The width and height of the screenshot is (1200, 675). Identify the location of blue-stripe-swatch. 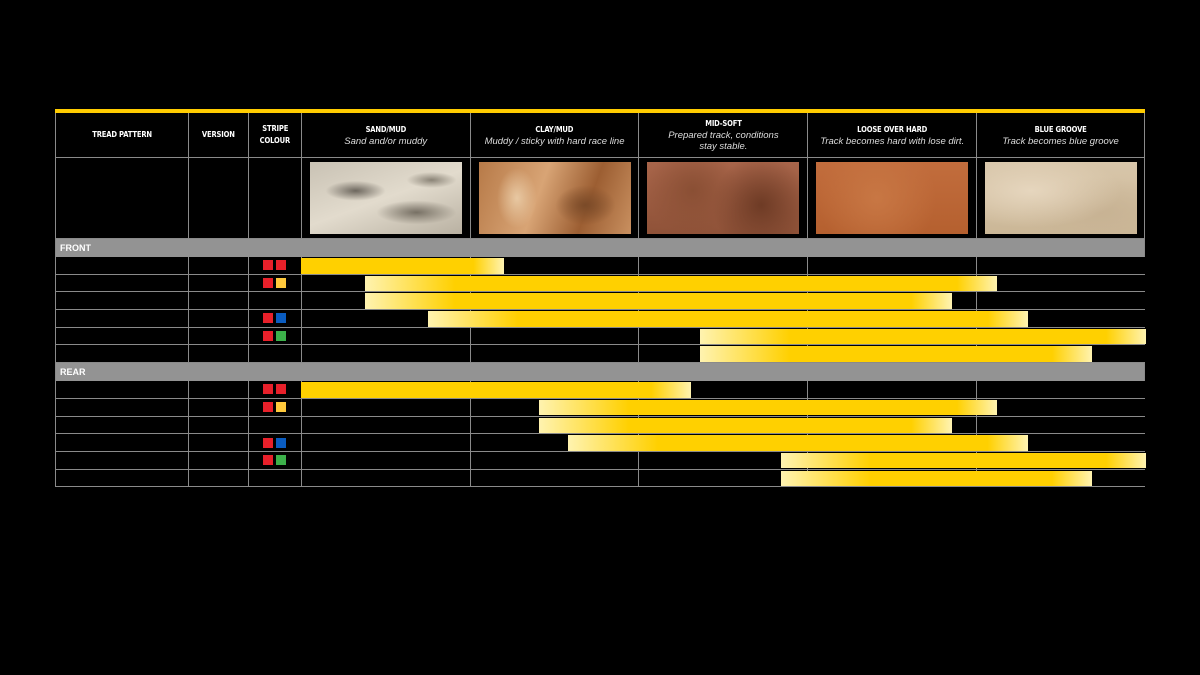
(281, 442).